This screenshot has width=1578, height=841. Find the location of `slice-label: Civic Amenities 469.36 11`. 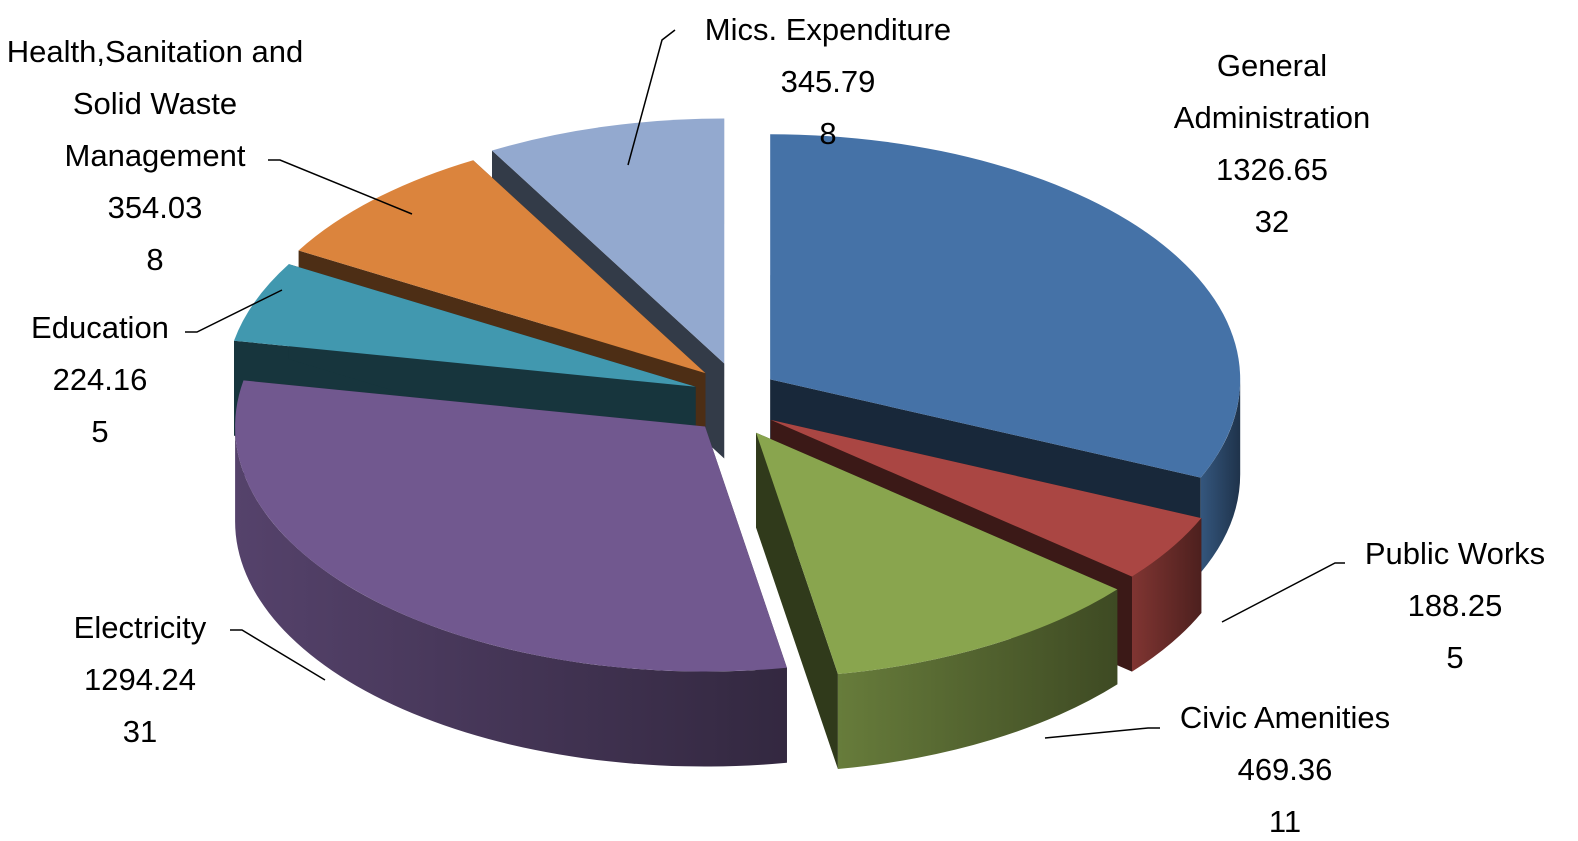

slice-label: Civic Amenities 469.36 11 is located at coordinates (1285, 766).